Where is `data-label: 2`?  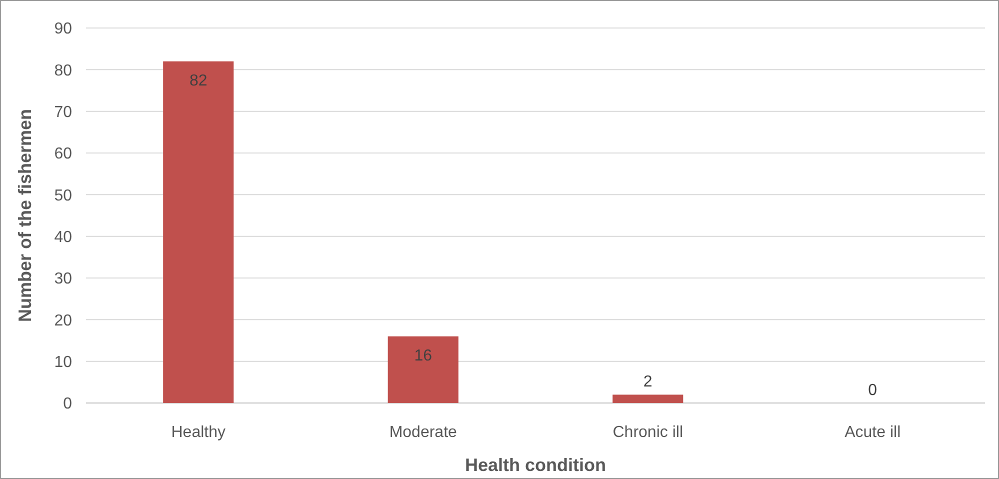 data-label: 2 is located at coordinates (647, 382).